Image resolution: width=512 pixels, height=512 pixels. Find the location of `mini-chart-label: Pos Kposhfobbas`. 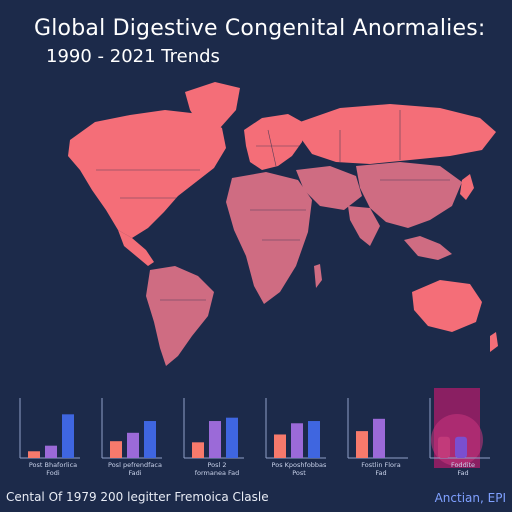

mini-chart-label: Pos Kposhfobbas is located at coordinates (299, 465).